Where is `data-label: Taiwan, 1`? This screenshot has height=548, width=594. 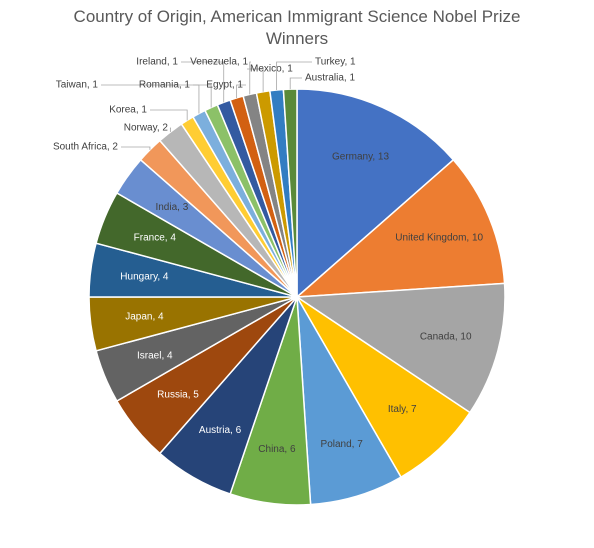 data-label: Taiwan, 1 is located at coordinates (77, 85).